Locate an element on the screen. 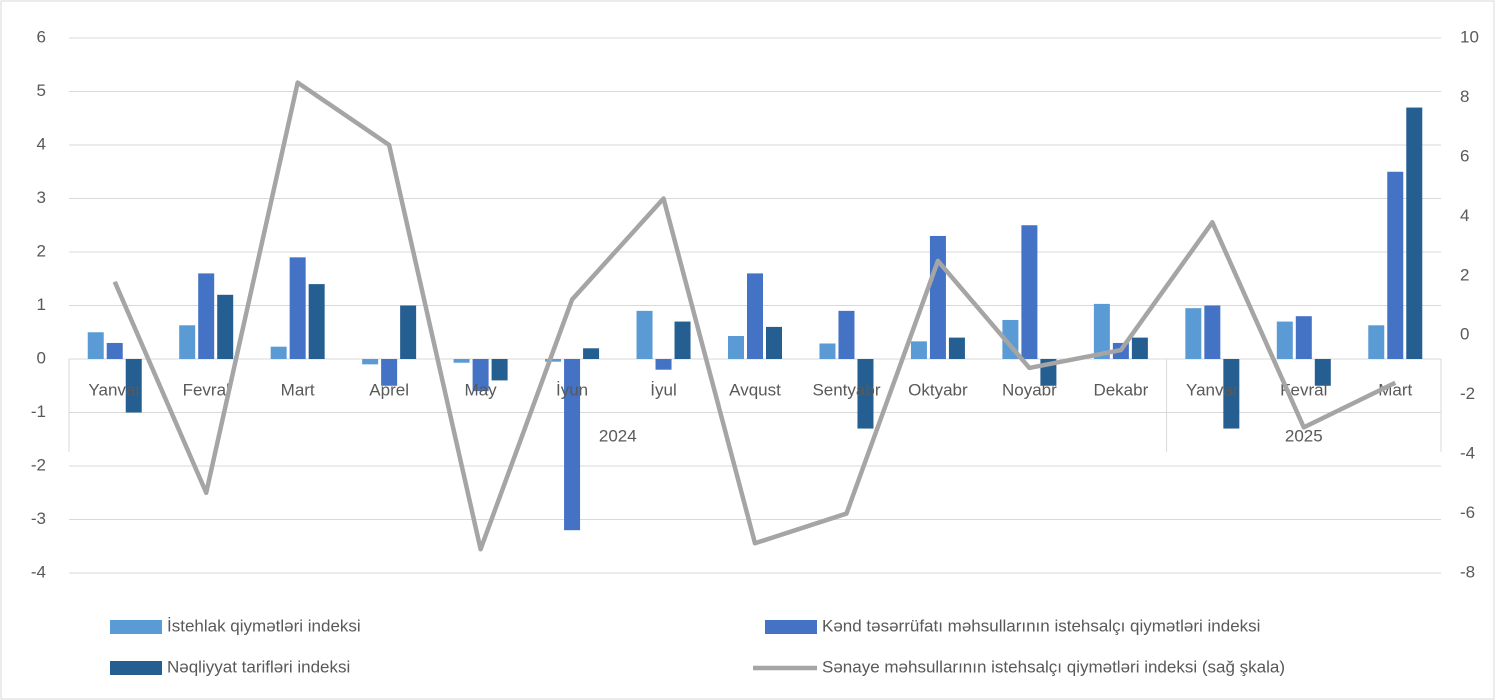  y2-tick-label: 2 is located at coordinates (1464, 274).